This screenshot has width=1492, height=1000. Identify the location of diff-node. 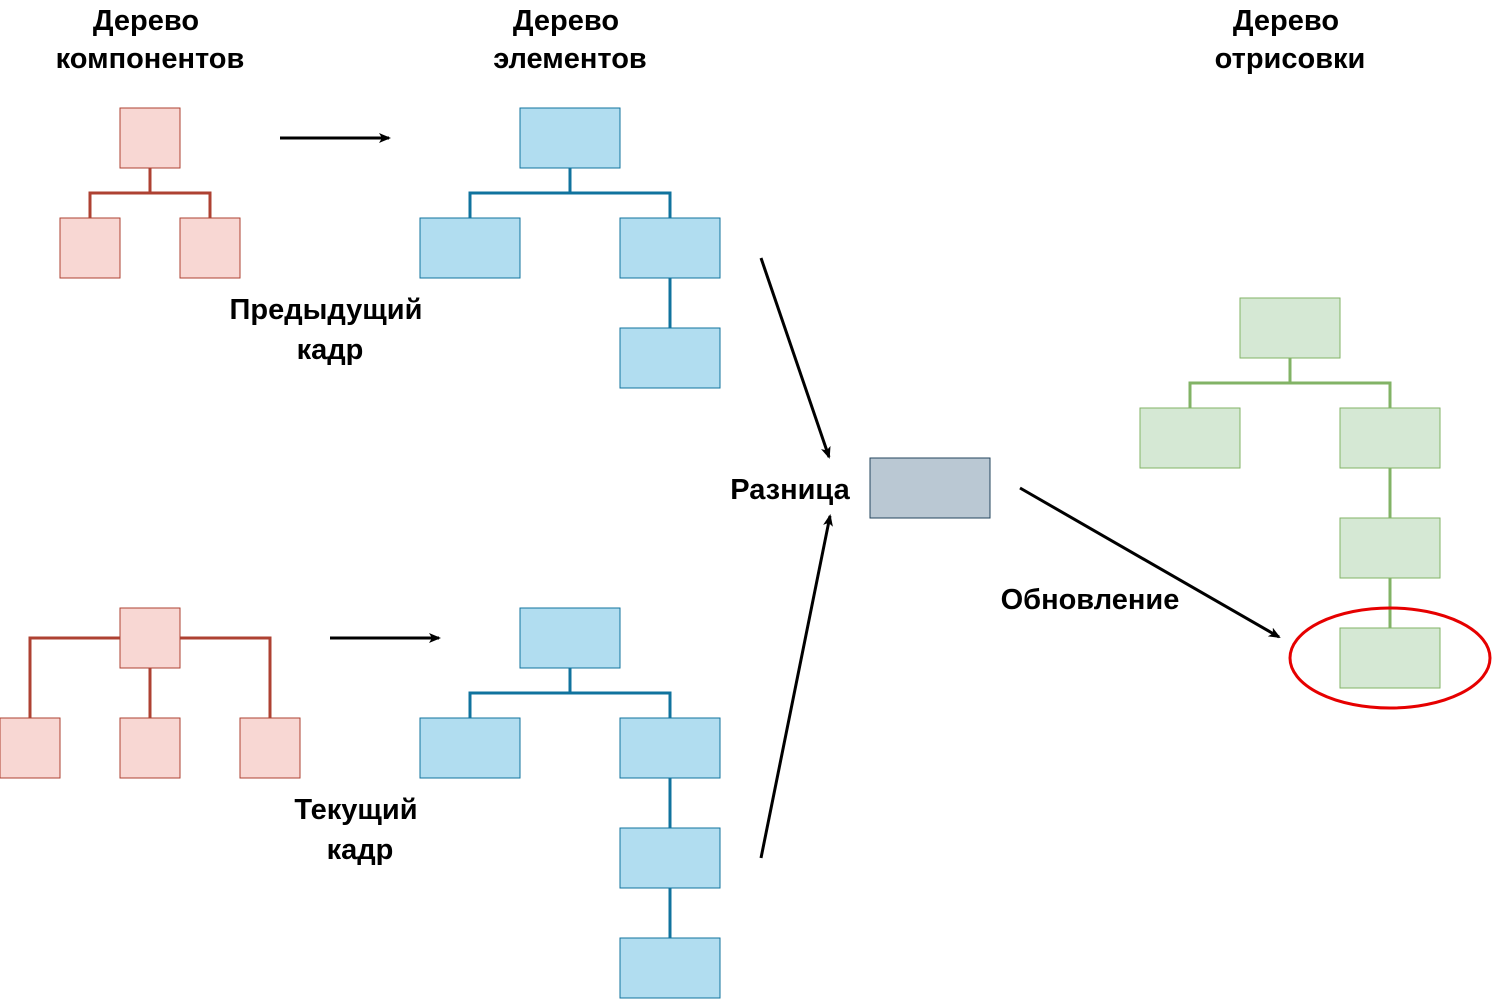
(930, 488).